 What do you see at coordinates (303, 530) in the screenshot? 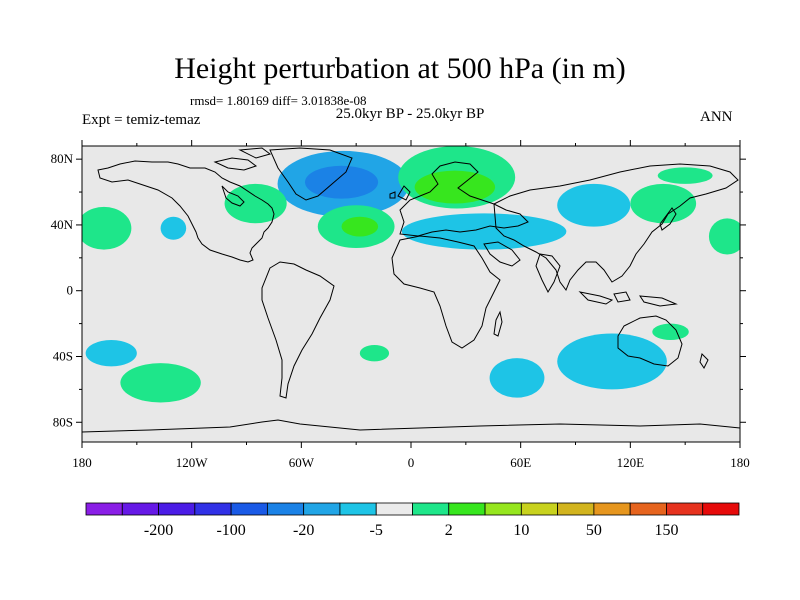
I see `colorbar-label: -20` at bounding box center [303, 530].